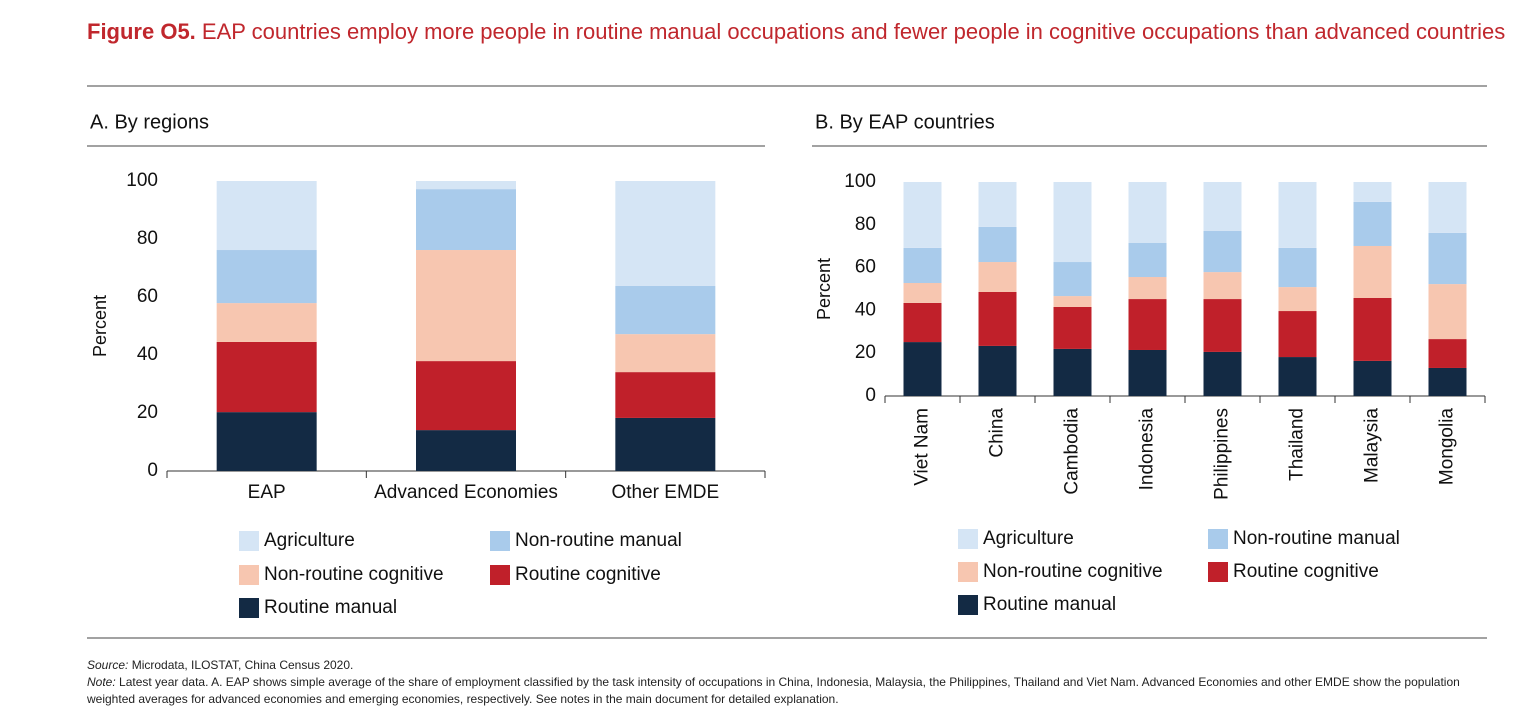 The height and width of the screenshot is (719, 1537). Describe the element at coordinates (108, 665) in the screenshot. I see `source-label: Source:` at that location.